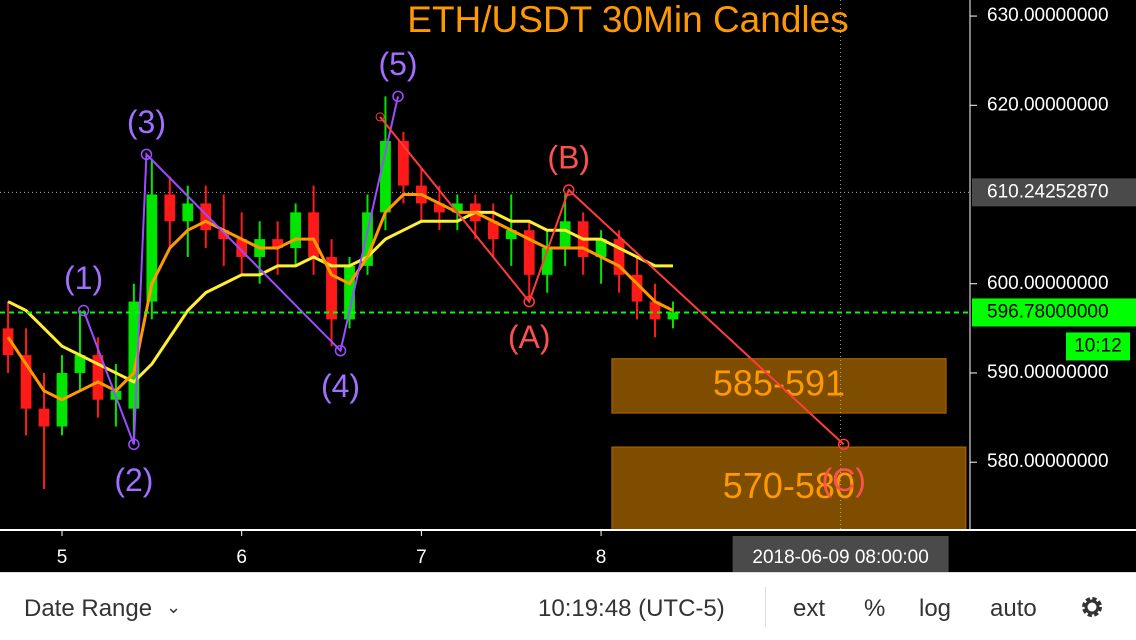 The width and height of the screenshot is (1136, 640). Describe the element at coordinates (601, 557) in the screenshot. I see `x-tick-label: 8` at that location.